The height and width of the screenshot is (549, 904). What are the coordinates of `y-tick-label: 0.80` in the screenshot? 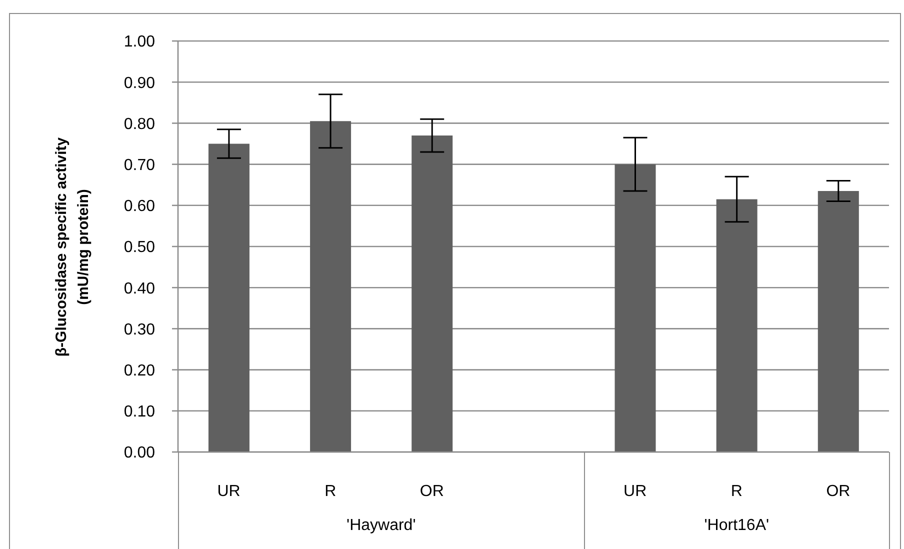 It's located at (140, 124).